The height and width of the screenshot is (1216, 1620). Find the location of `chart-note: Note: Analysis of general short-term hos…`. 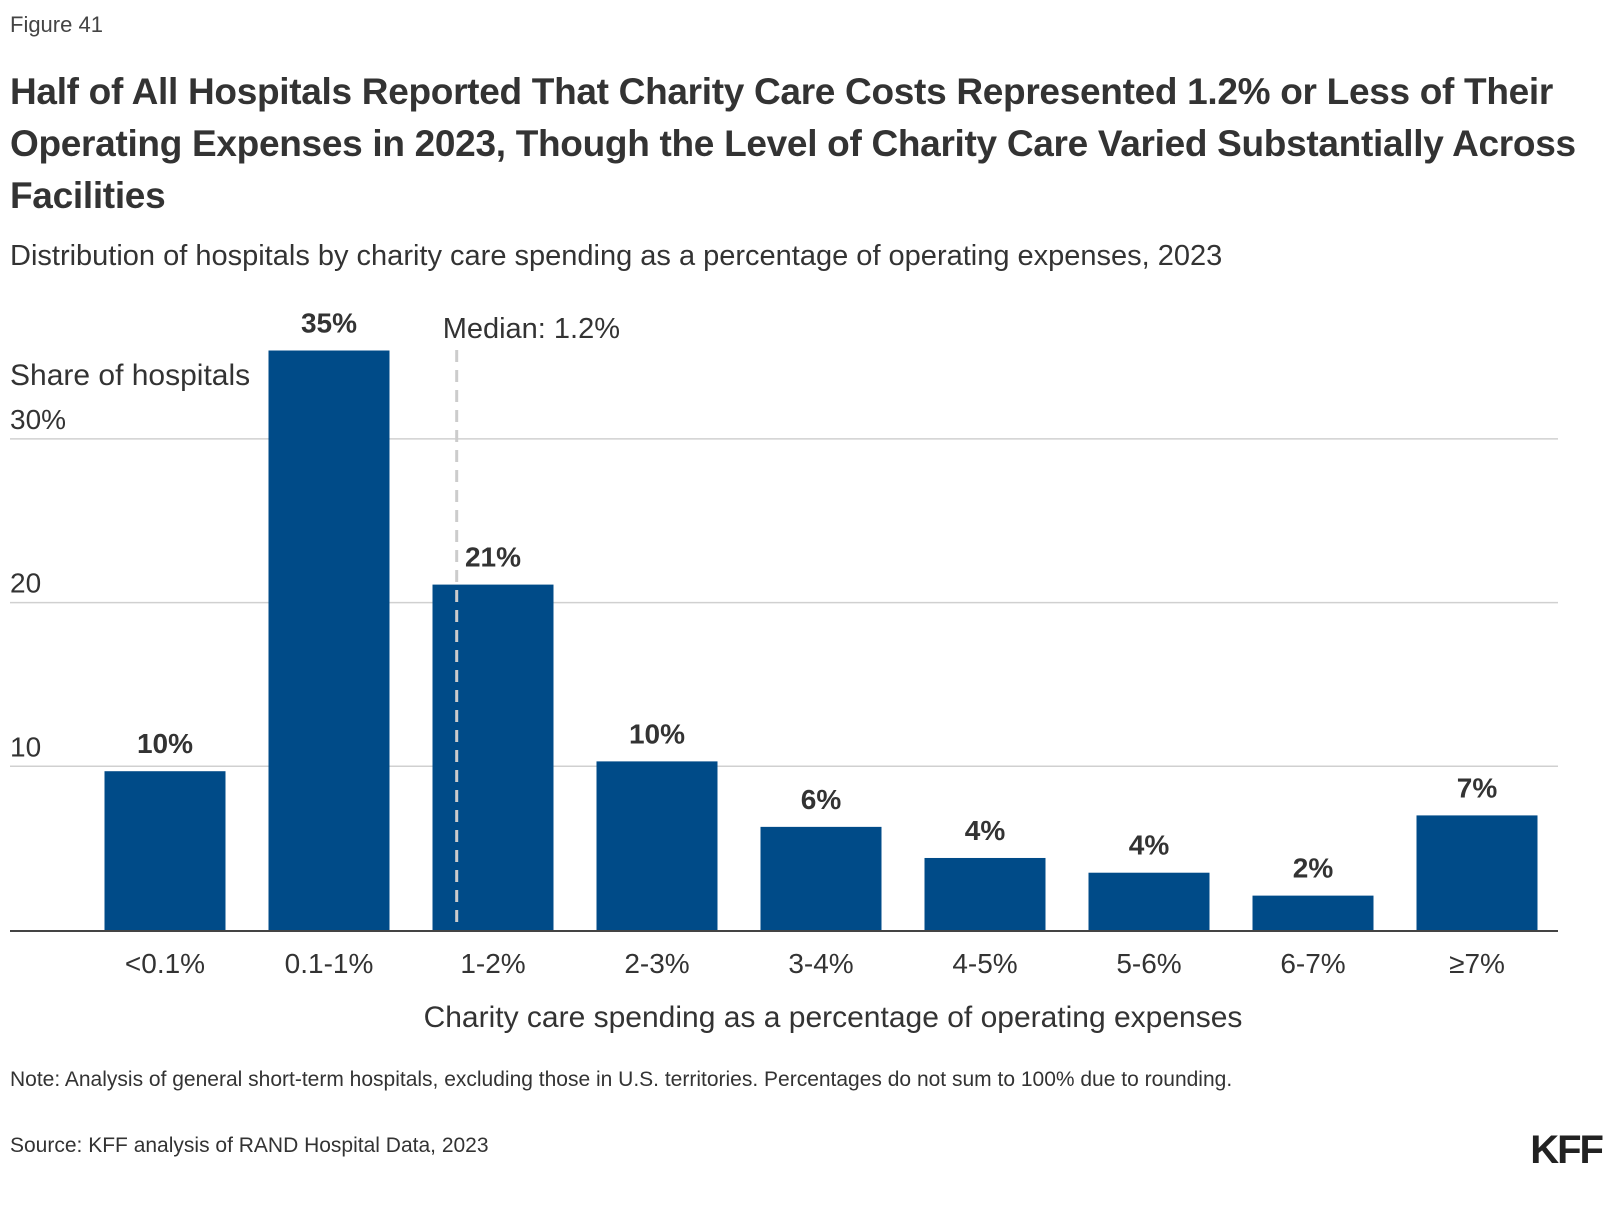

chart-note: Note: Analysis of general short-term hos… is located at coordinates (621, 1079).